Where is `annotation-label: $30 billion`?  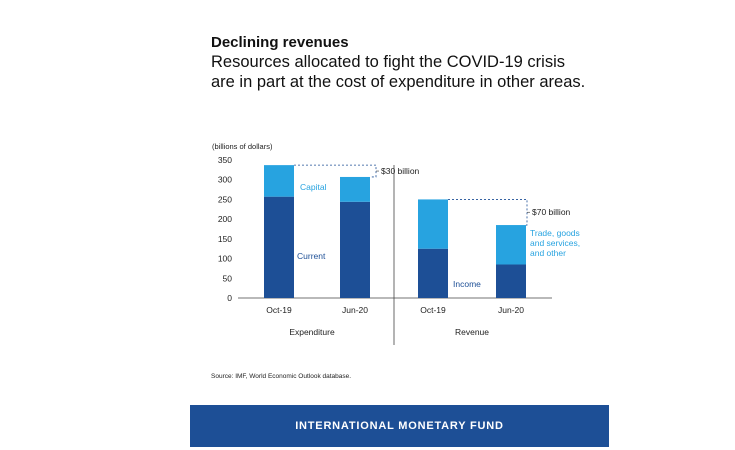
annotation-label: $30 billion is located at coordinates (400, 171).